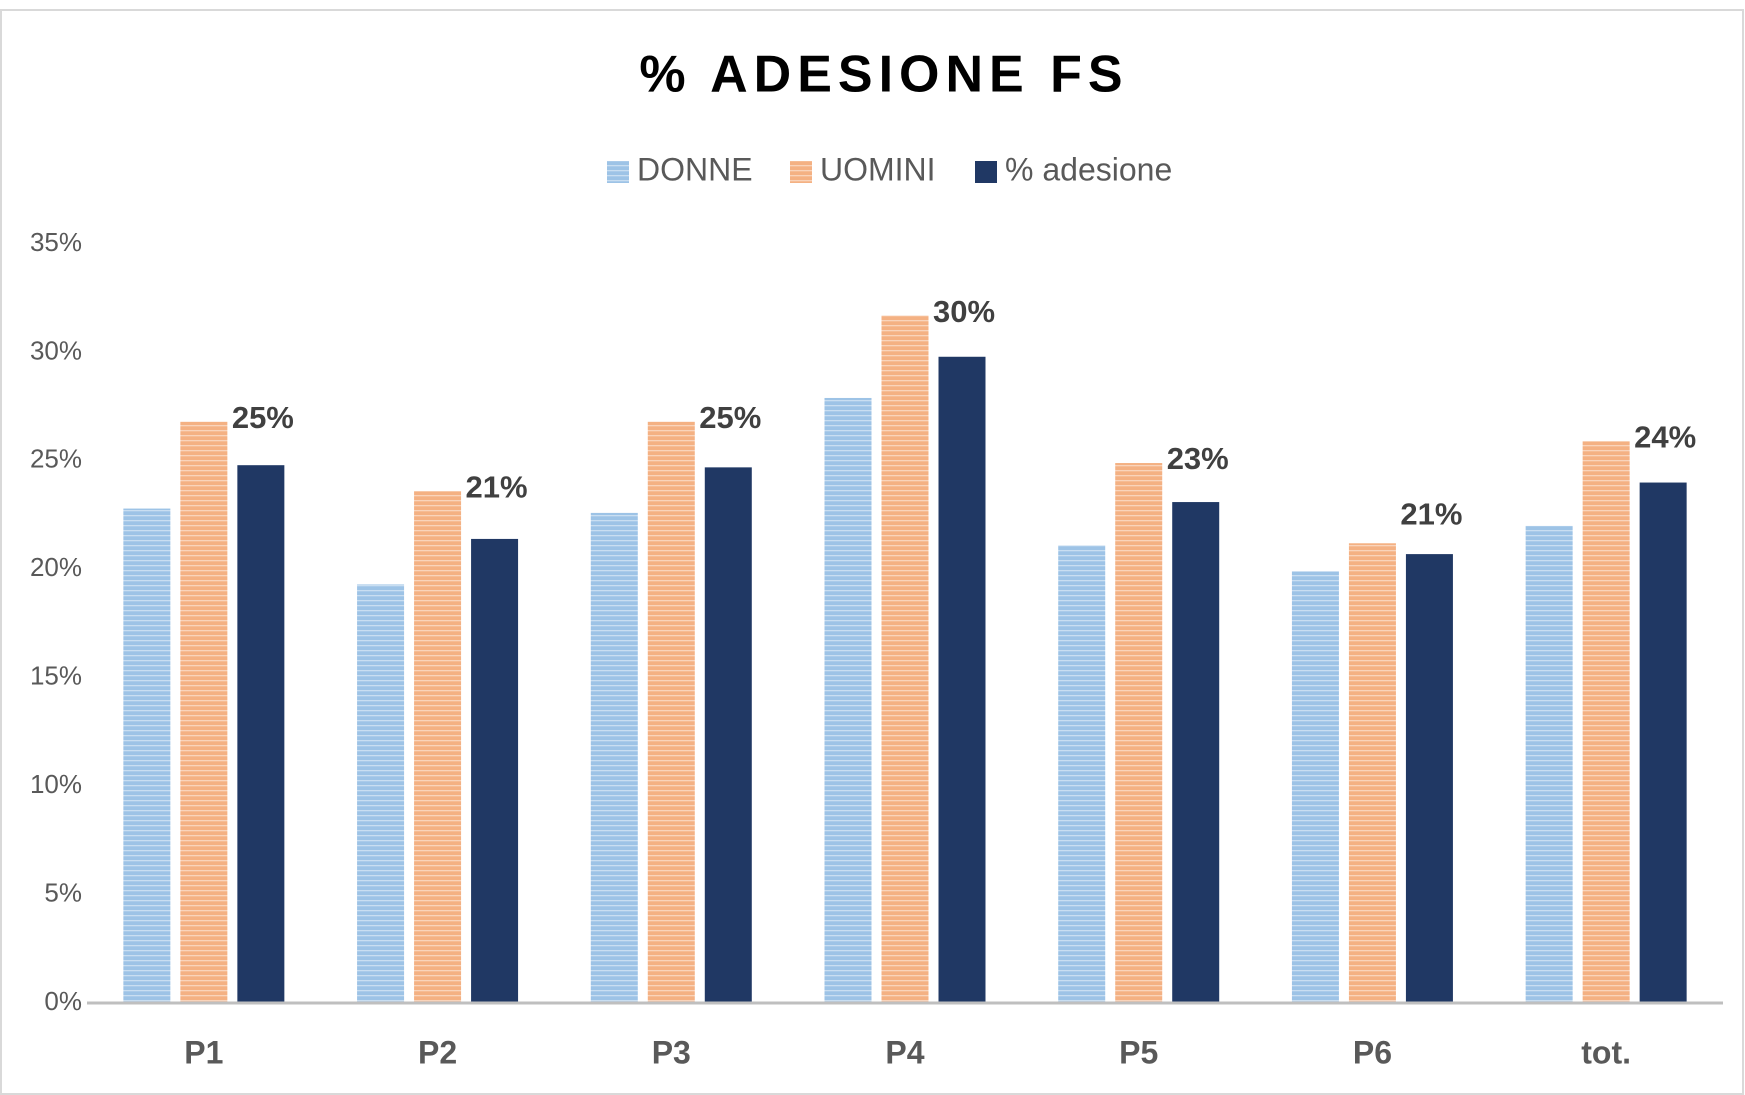  Describe the element at coordinates (63, 892) in the screenshot. I see `y-tick-label: 5%` at that location.